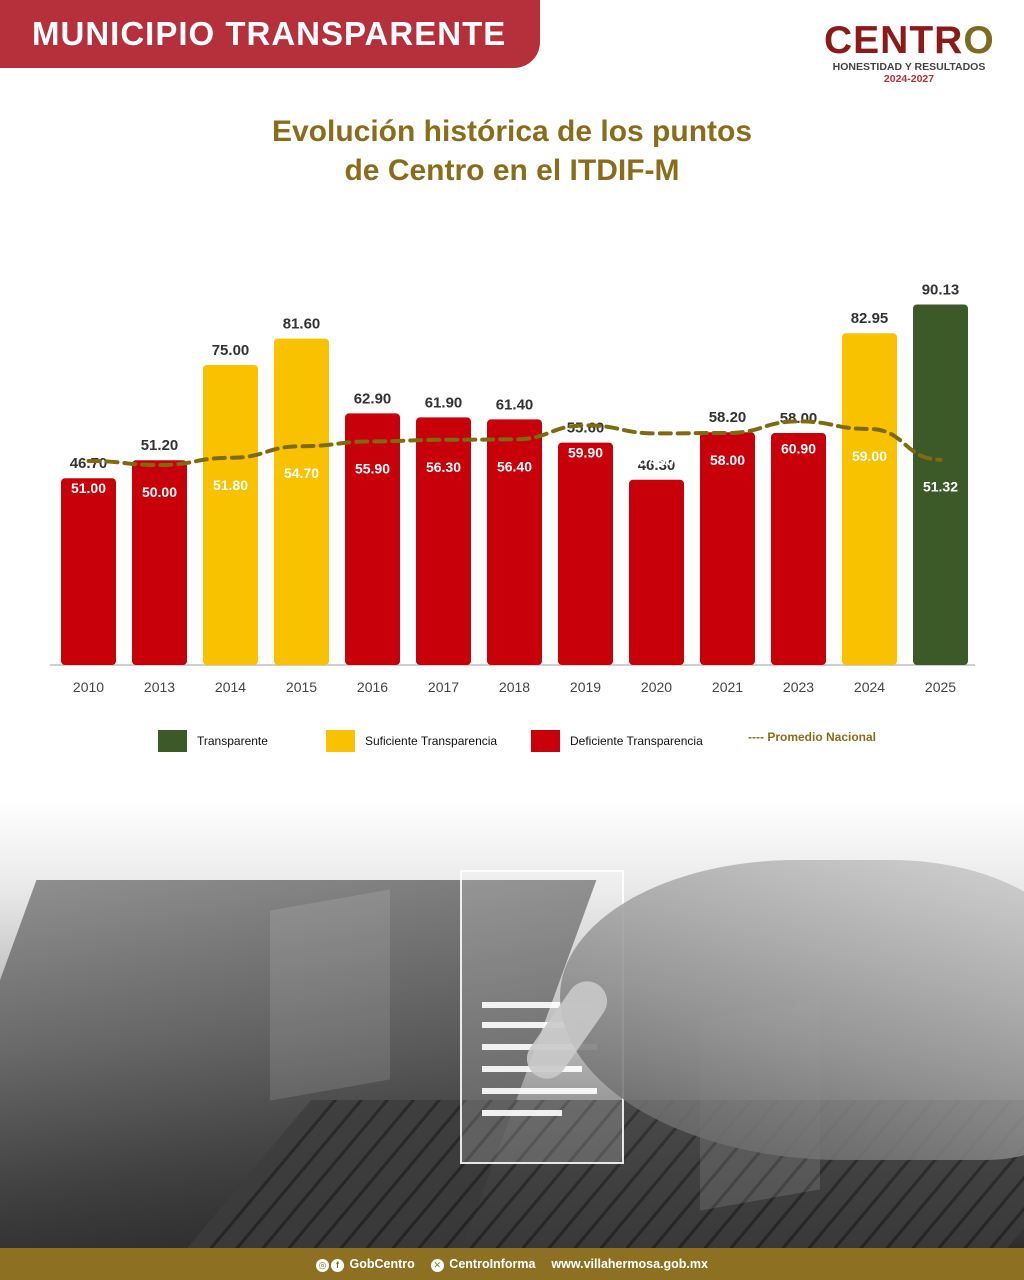 The width and height of the screenshot is (1024, 1280). What do you see at coordinates (728, 417) in the screenshot?
I see `bar-value-label-2021: 58.20` at bounding box center [728, 417].